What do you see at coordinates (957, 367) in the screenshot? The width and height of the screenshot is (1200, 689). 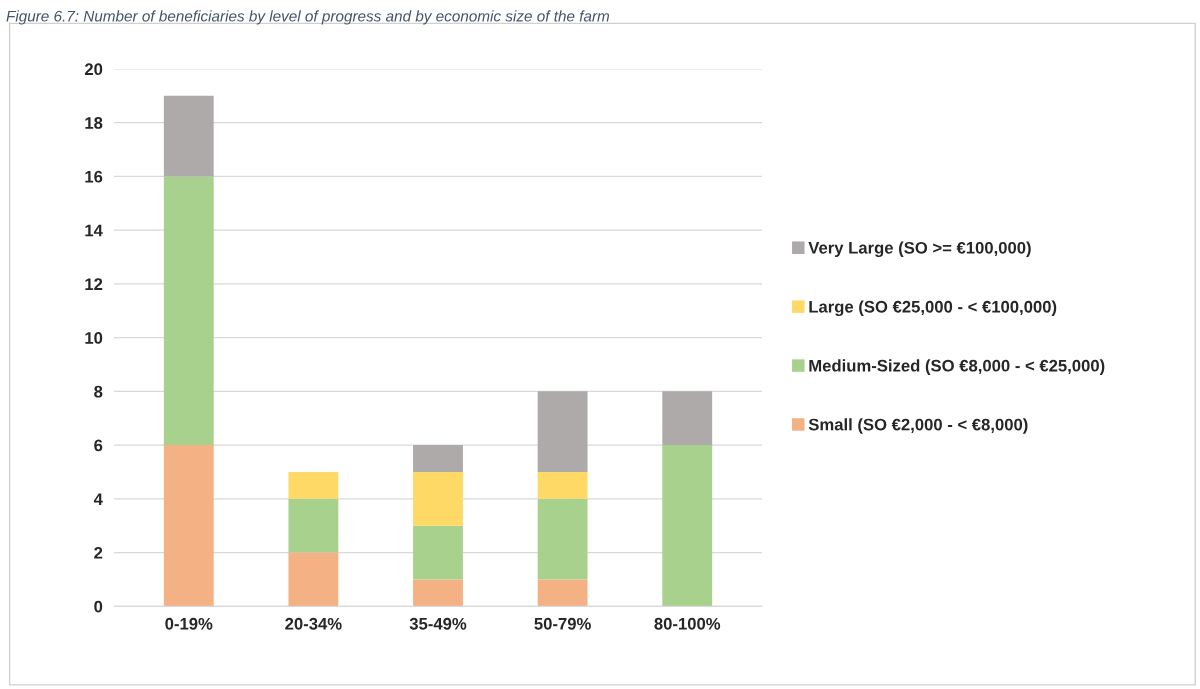 I see `legend-label: Medium-Sized (SO €8,000 - < €25,000)` at bounding box center [957, 367].